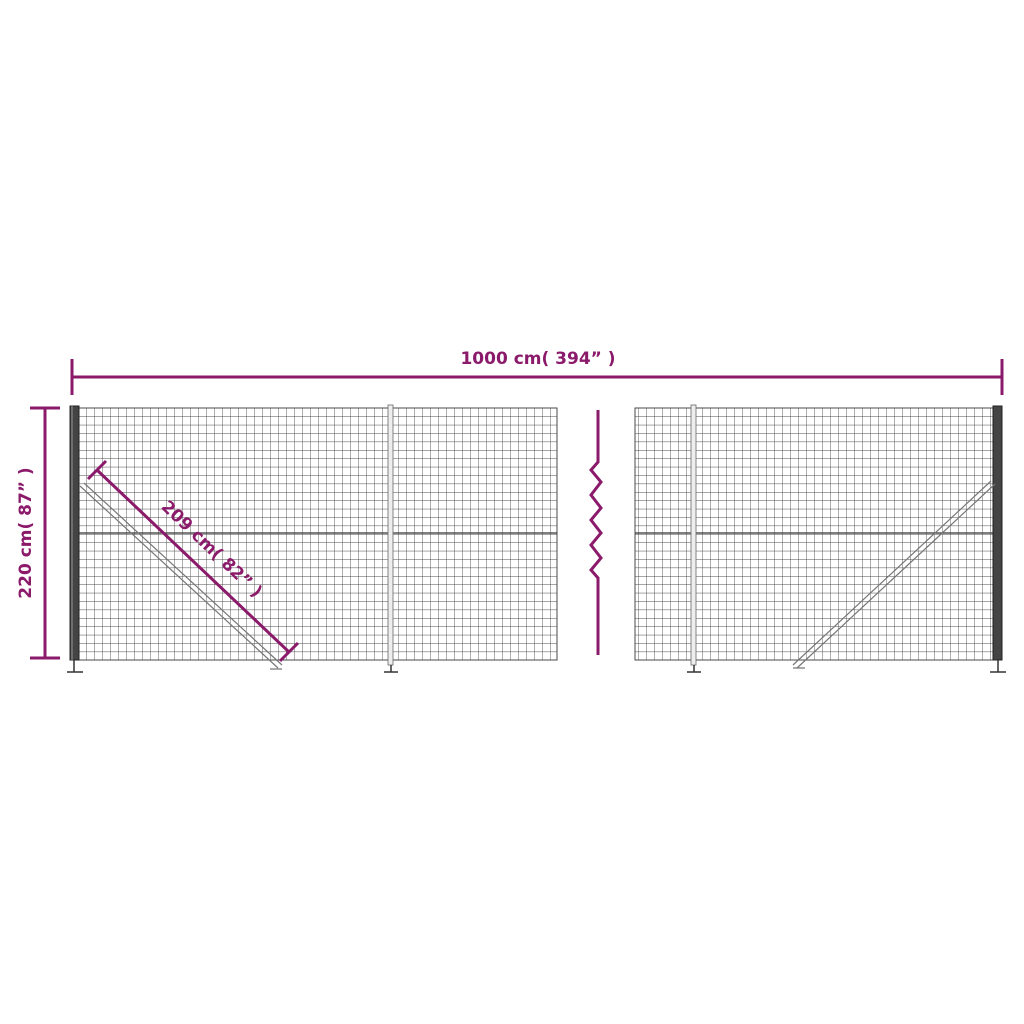 The image size is (1024, 1024). Describe the element at coordinates (537, 359) in the screenshot. I see `length-label: 1000 cm( 394” )` at that location.